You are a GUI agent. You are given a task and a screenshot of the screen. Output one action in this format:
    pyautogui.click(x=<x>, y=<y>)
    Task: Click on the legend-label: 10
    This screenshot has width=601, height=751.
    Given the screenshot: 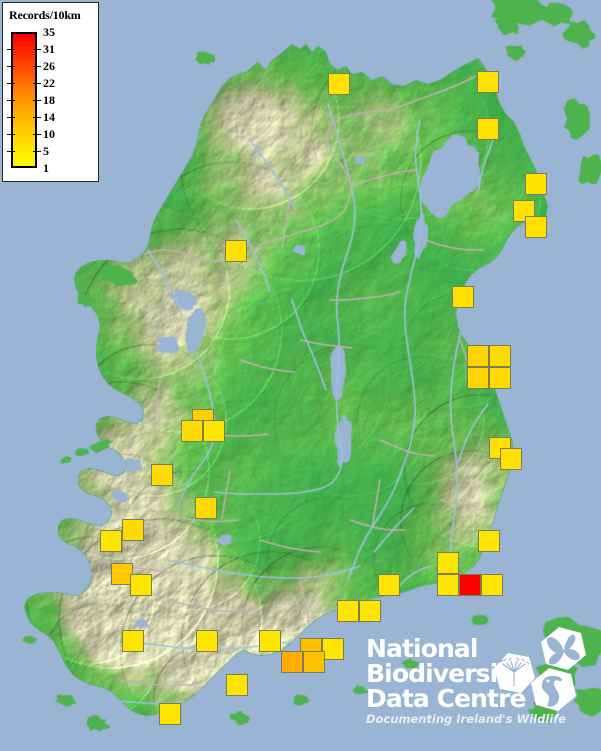 What is the action you would take?
    pyautogui.click(x=49, y=134)
    